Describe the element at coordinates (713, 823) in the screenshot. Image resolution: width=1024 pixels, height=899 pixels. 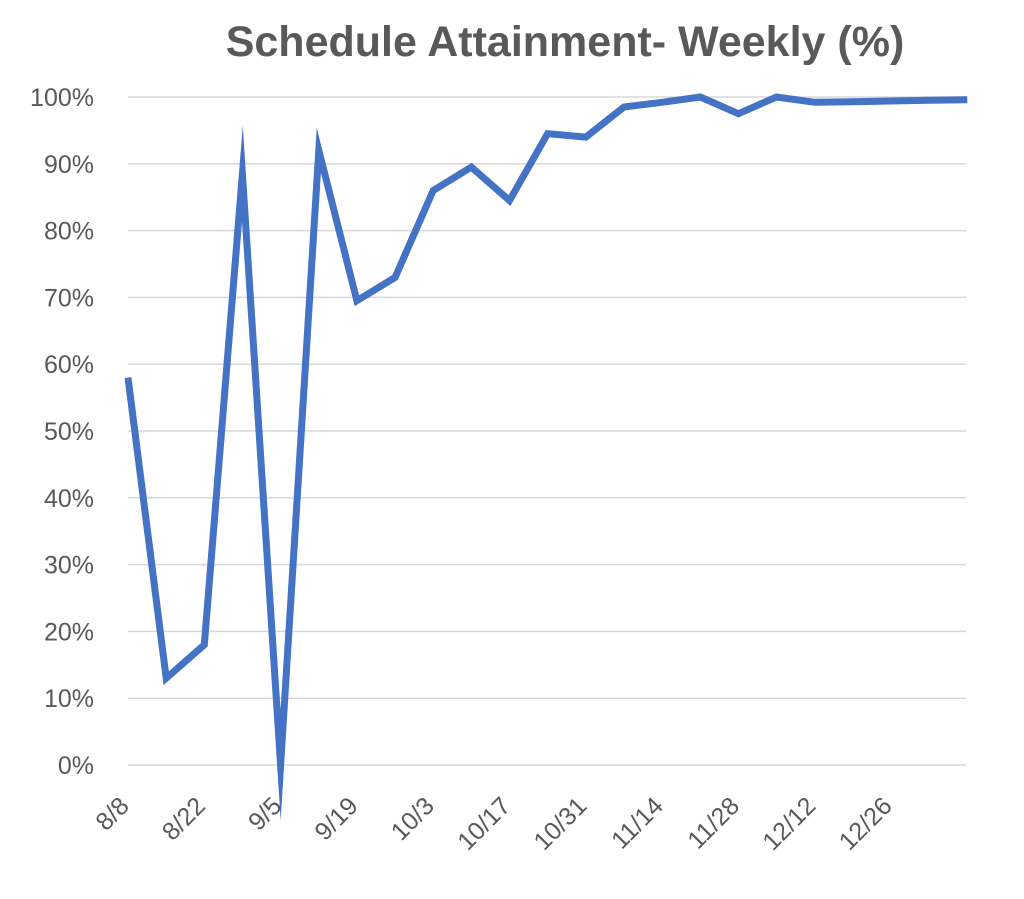
I see `x-tick-label: 11/28` at that location.